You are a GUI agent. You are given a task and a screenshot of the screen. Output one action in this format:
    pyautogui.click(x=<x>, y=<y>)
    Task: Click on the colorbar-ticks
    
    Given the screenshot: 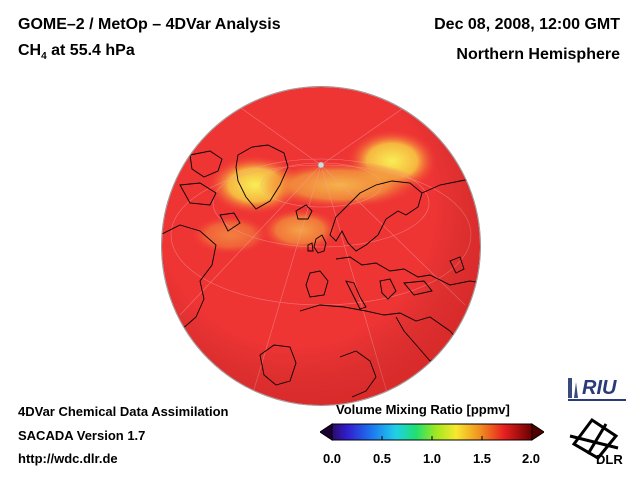 What is the action you would take?
    pyautogui.click(x=432, y=438)
    